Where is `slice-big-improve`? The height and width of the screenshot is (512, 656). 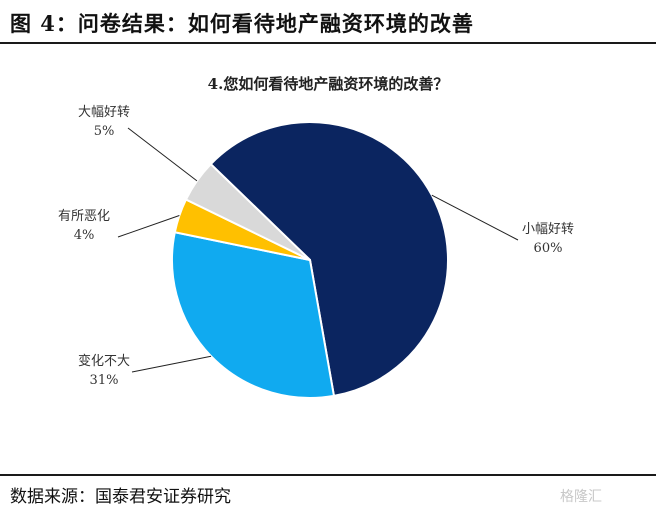
slice-big-improve is located at coordinates (247, 211).